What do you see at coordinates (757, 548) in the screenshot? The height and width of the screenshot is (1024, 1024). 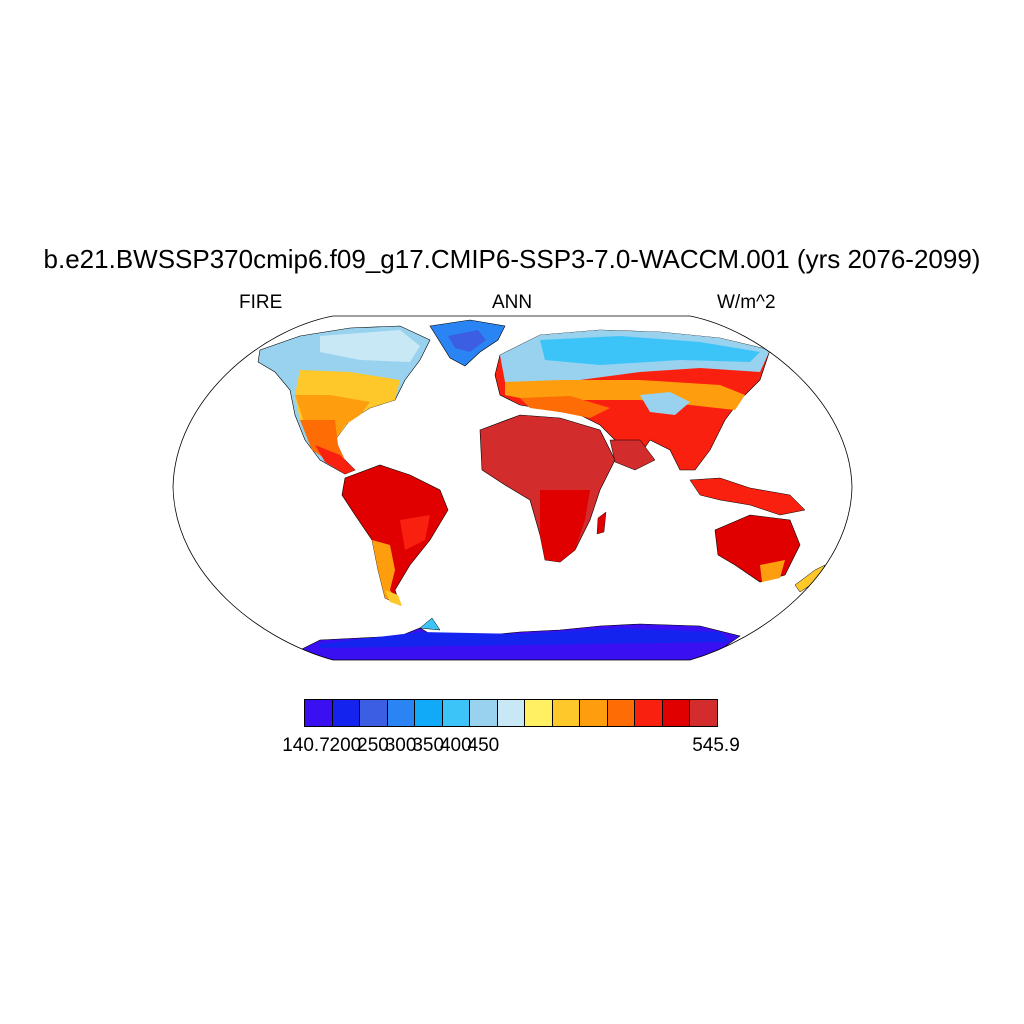 I see `australia` at bounding box center [757, 548].